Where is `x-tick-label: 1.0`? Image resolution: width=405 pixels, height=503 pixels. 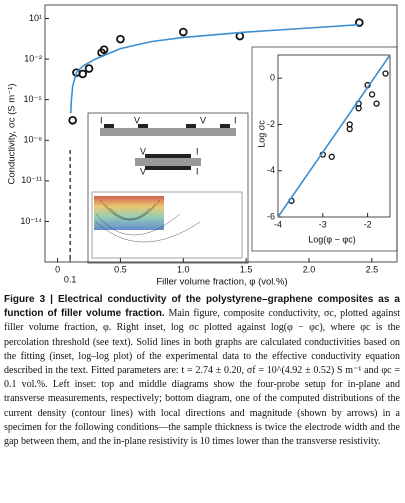
x-tick-label: 1.0 is located at coordinates (183, 269).